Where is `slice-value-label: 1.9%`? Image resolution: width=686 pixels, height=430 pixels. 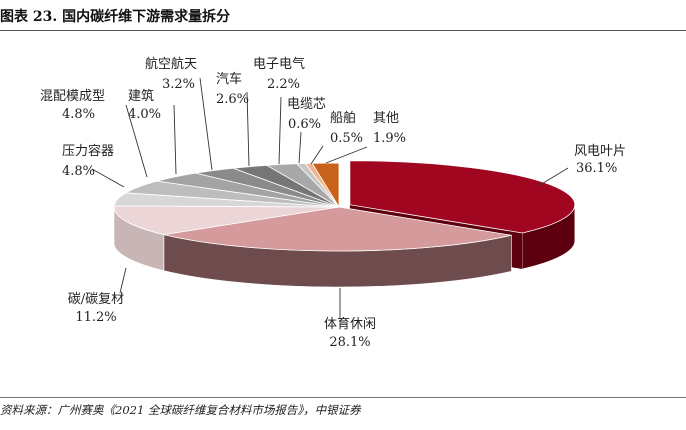 slice-value-label: 1.9% is located at coordinates (389, 138).